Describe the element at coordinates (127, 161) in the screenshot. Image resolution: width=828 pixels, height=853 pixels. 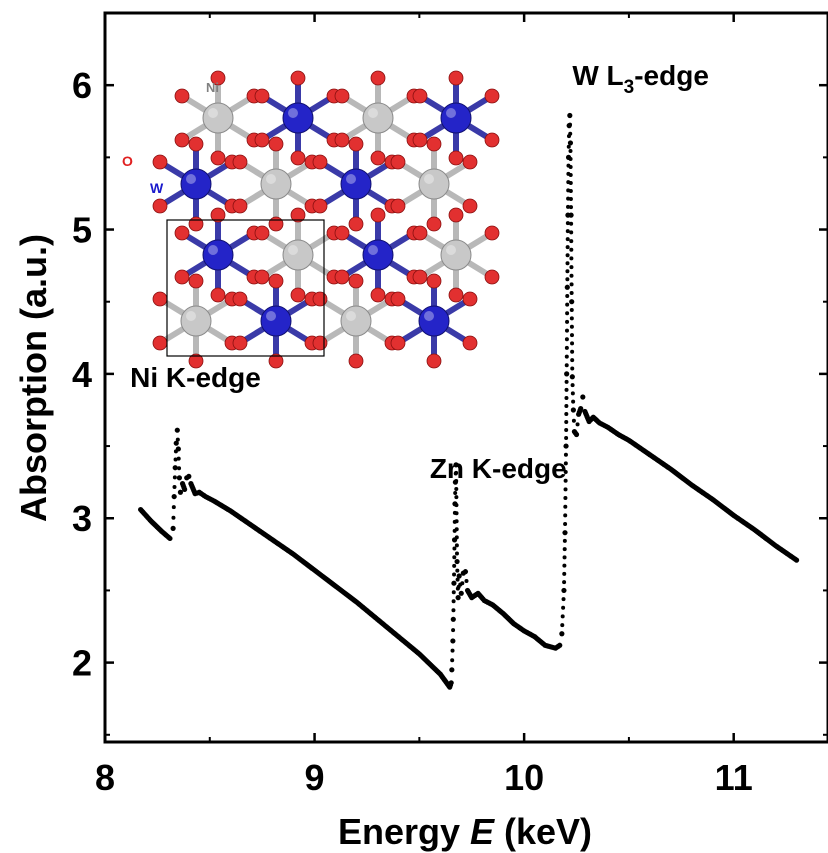
I see `inset-atom-label: O` at that location.